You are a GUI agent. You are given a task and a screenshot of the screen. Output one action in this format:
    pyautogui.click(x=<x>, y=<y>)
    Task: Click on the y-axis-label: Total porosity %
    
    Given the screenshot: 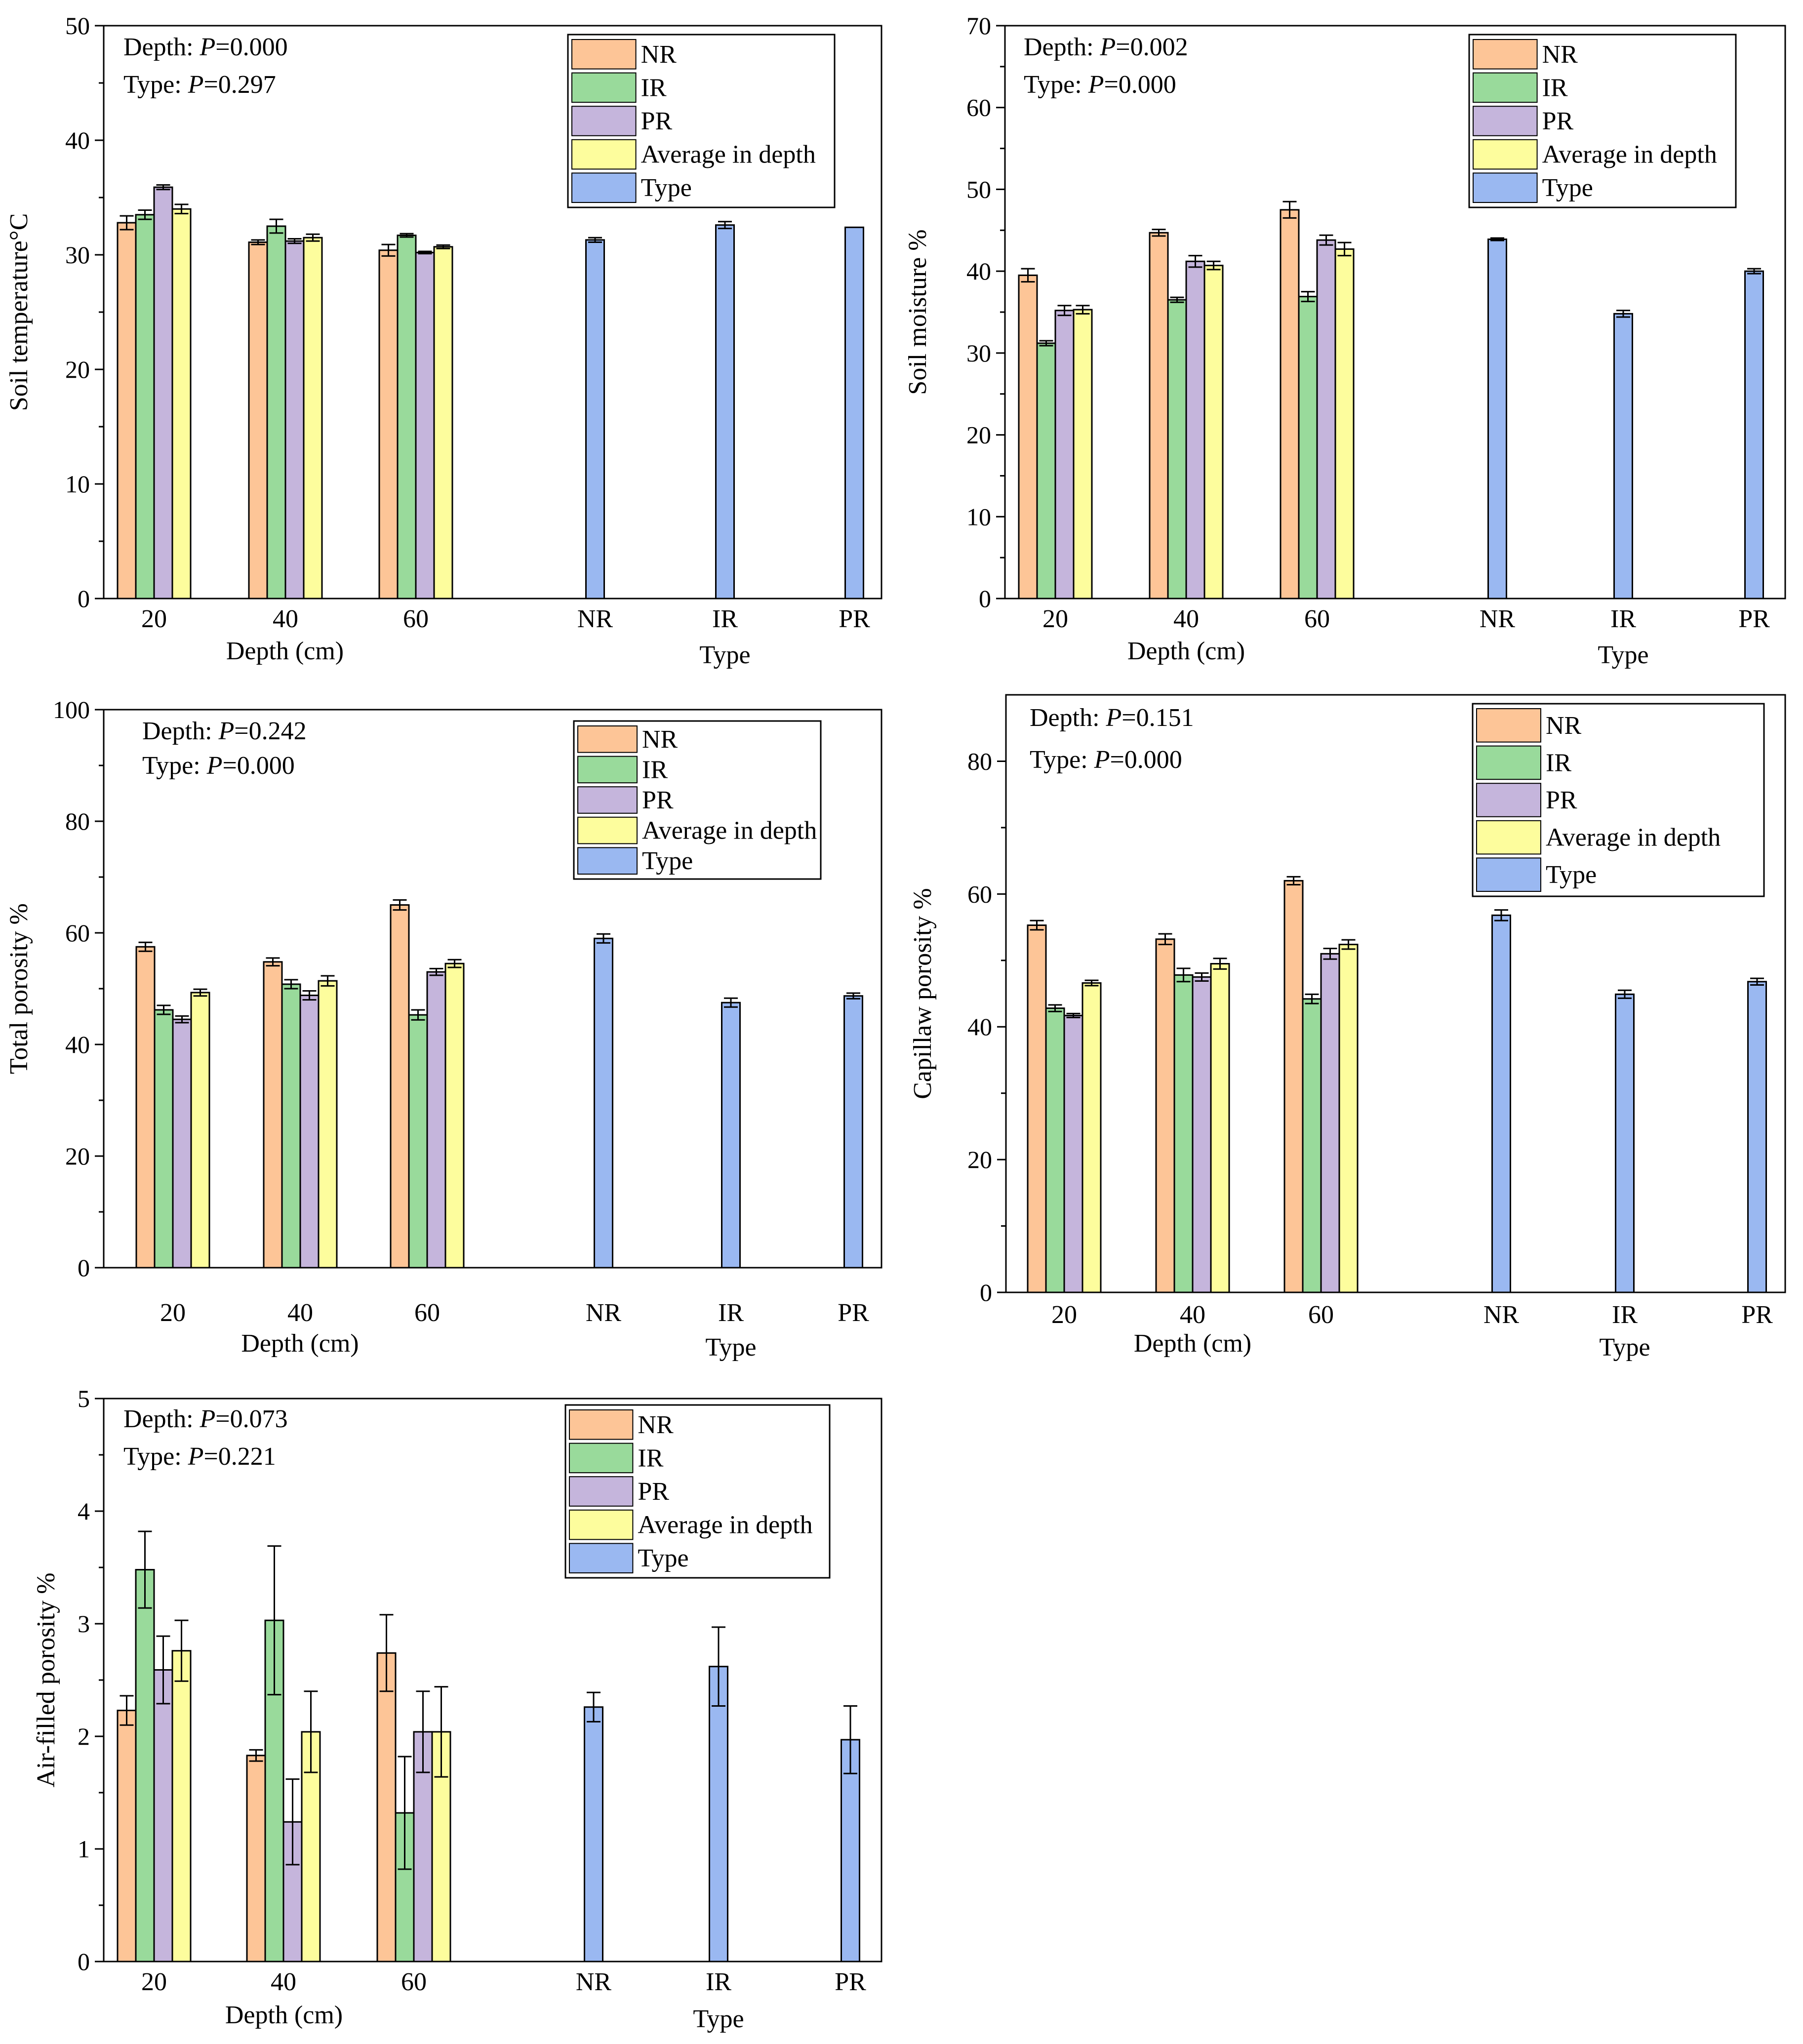 What is the action you would take?
    pyautogui.click(x=19, y=988)
    